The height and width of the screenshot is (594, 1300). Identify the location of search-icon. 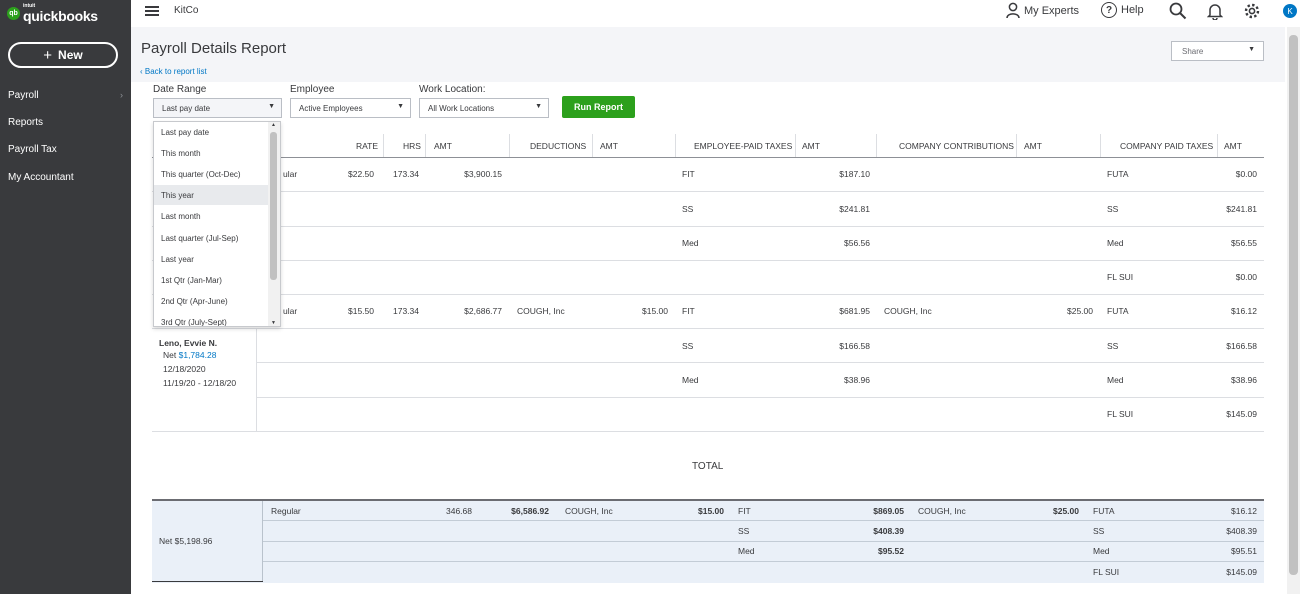
(1178, 11).